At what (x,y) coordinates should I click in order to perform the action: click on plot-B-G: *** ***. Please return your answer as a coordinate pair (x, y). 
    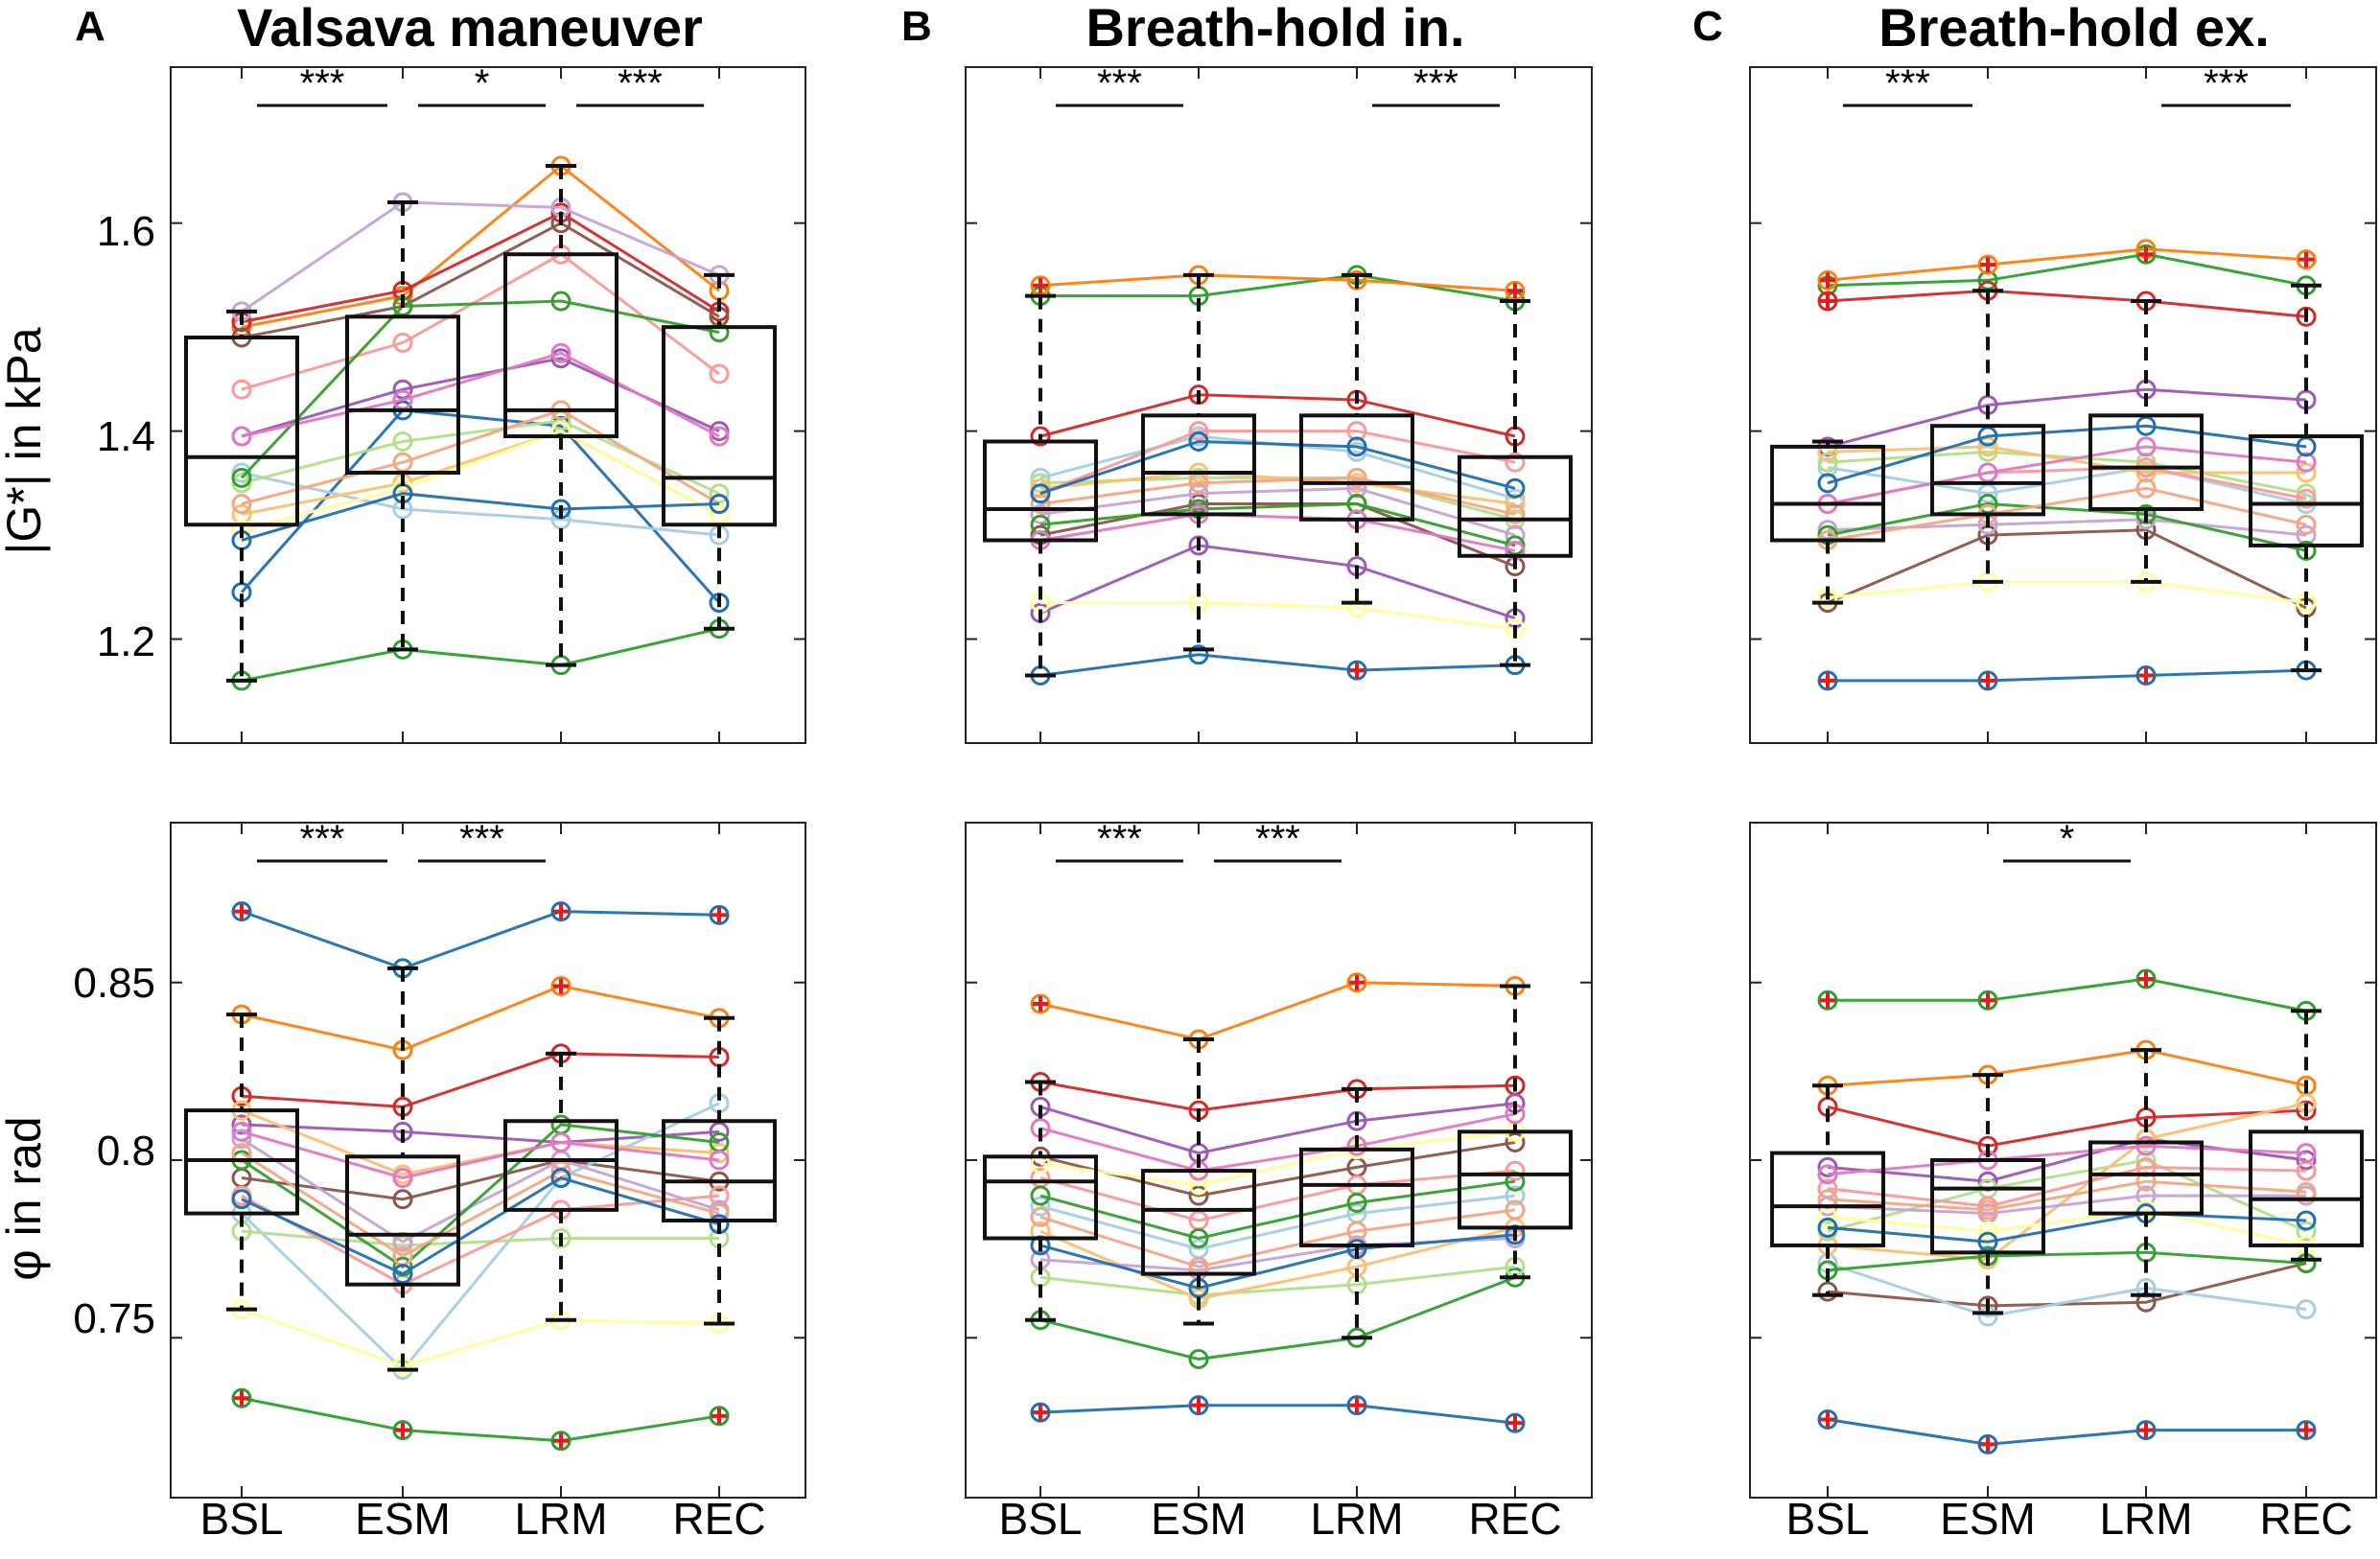
    Looking at the image, I should click on (1279, 403).